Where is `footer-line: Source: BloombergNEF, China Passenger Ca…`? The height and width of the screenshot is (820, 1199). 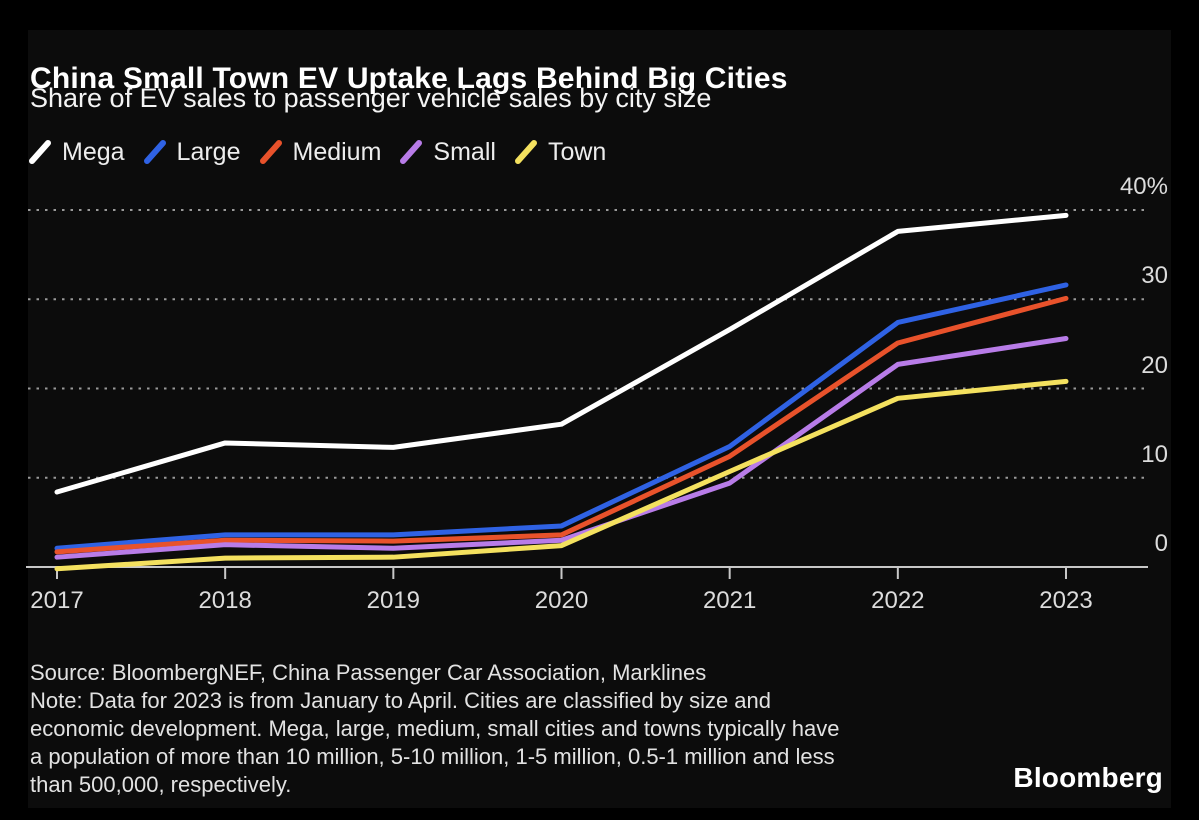
footer-line: Source: BloombergNEF, China Passenger Ca… is located at coordinates (368, 672).